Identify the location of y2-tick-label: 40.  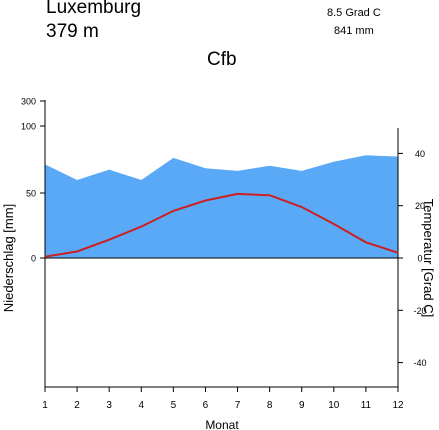
(420, 154).